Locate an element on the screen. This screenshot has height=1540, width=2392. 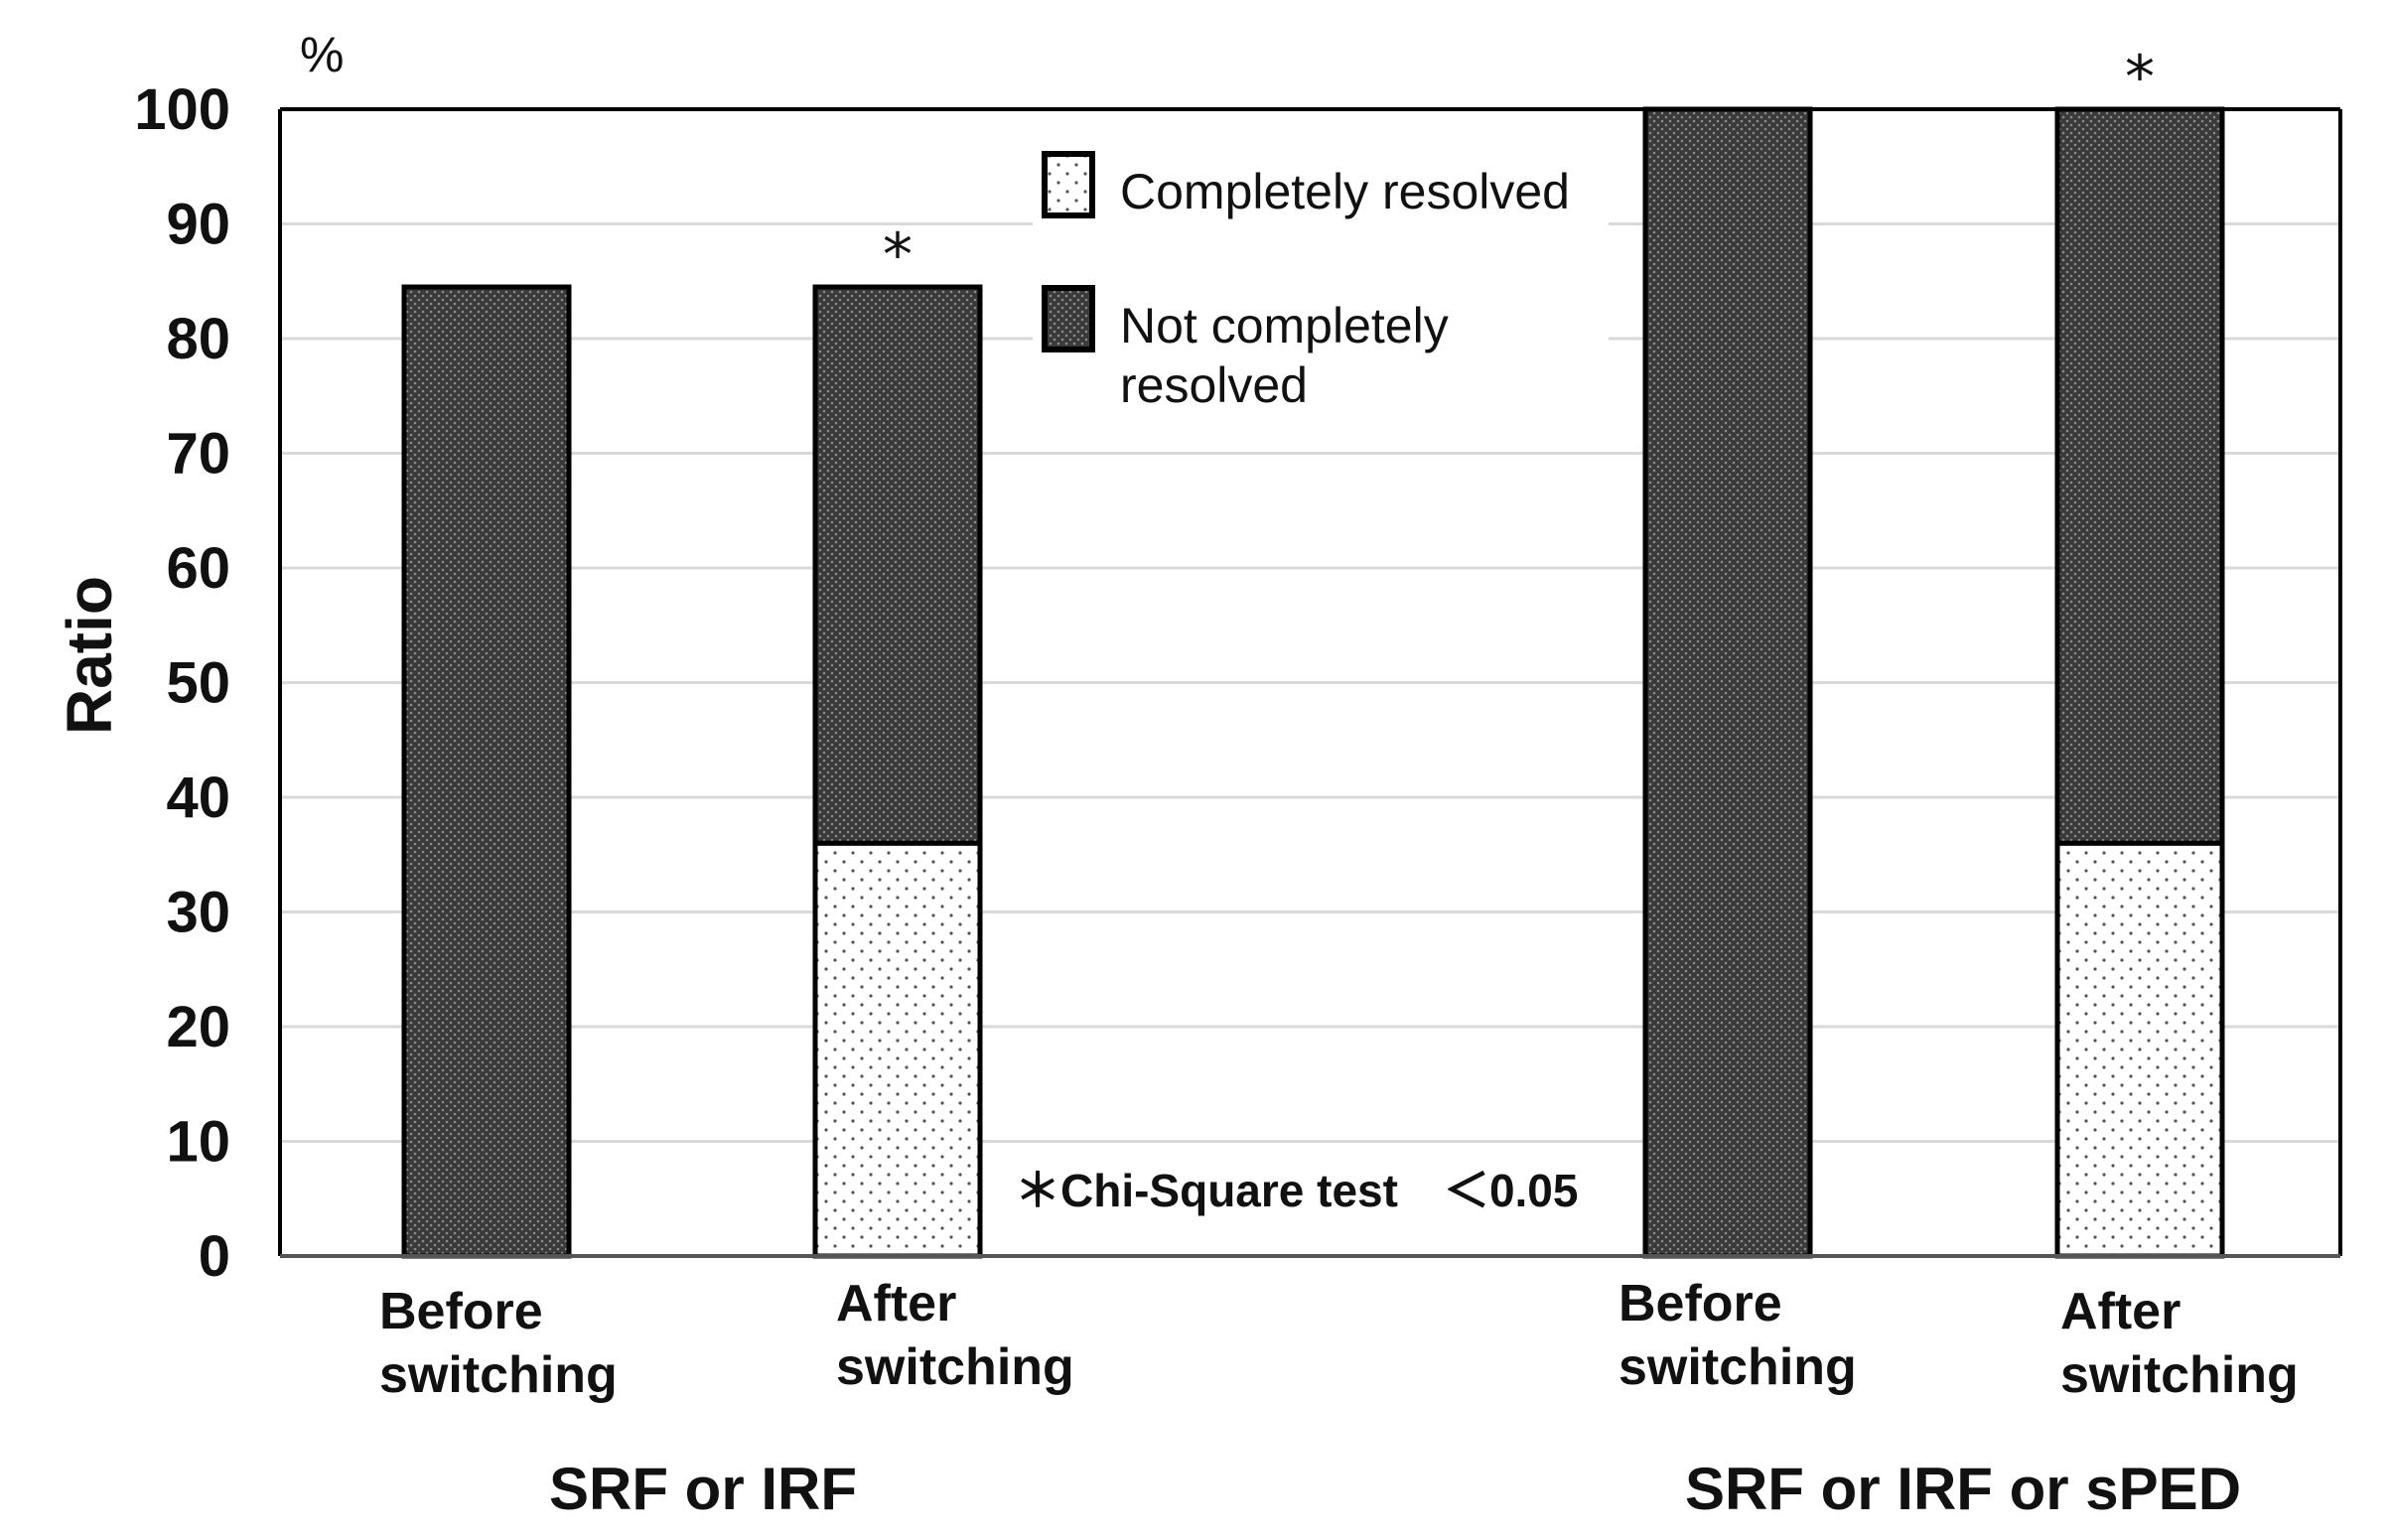
y-tick-label: 40 is located at coordinates (198, 798).